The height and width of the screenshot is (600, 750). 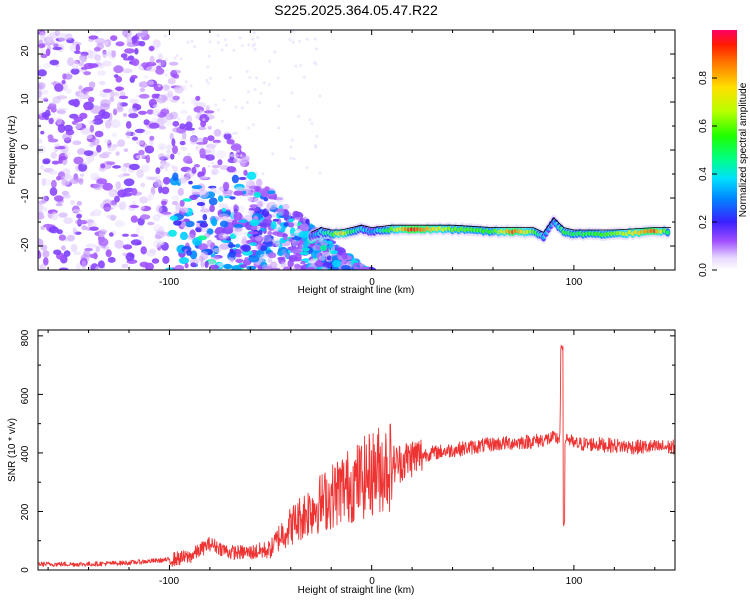 I want to click on bottom-y-axis-label: SNR (10 * v/v), so click(x=12, y=450).